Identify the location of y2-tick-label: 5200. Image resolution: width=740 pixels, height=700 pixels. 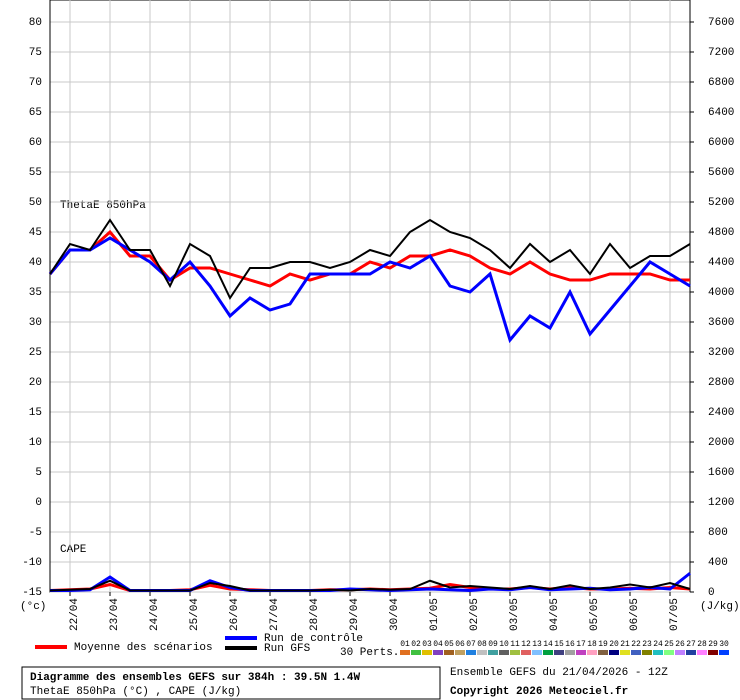
(721, 203).